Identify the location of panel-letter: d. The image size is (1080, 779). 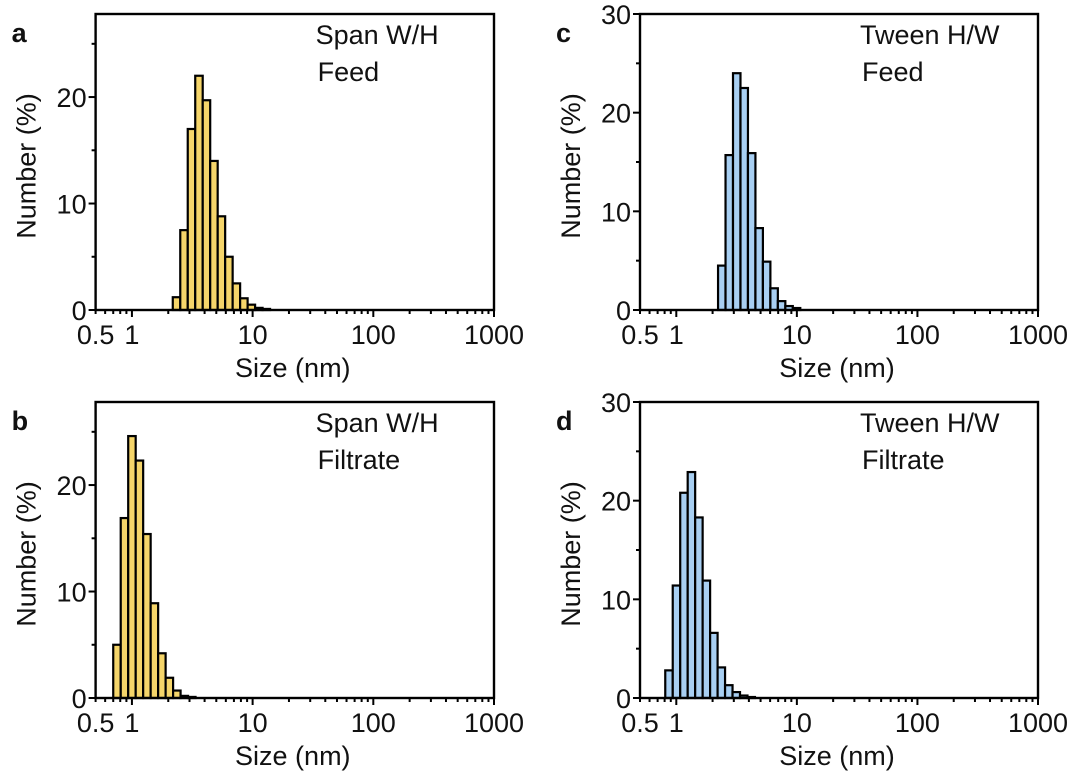
(564, 421).